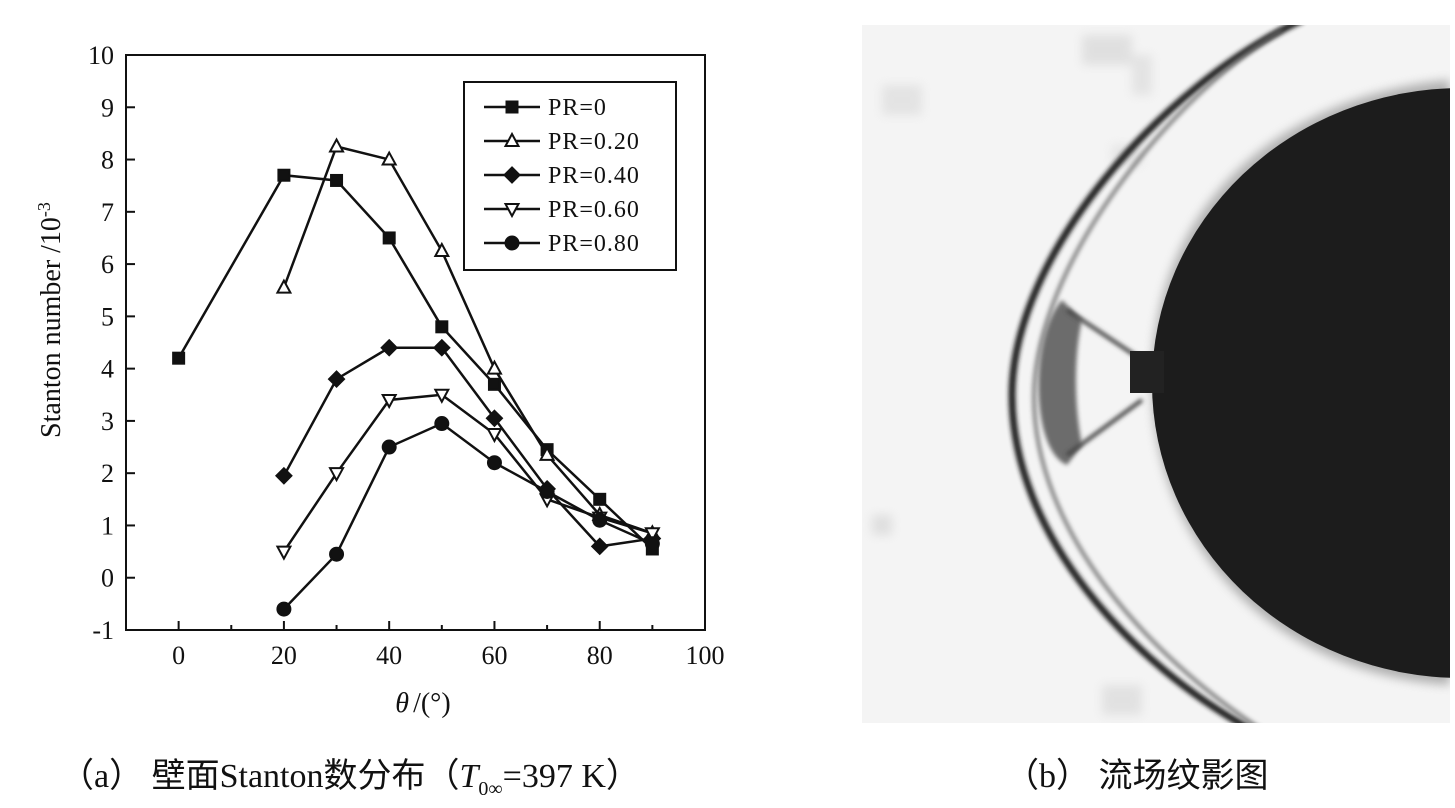  What do you see at coordinates (594, 210) in the screenshot?
I see `legend-label: PR=0.60` at bounding box center [594, 210].